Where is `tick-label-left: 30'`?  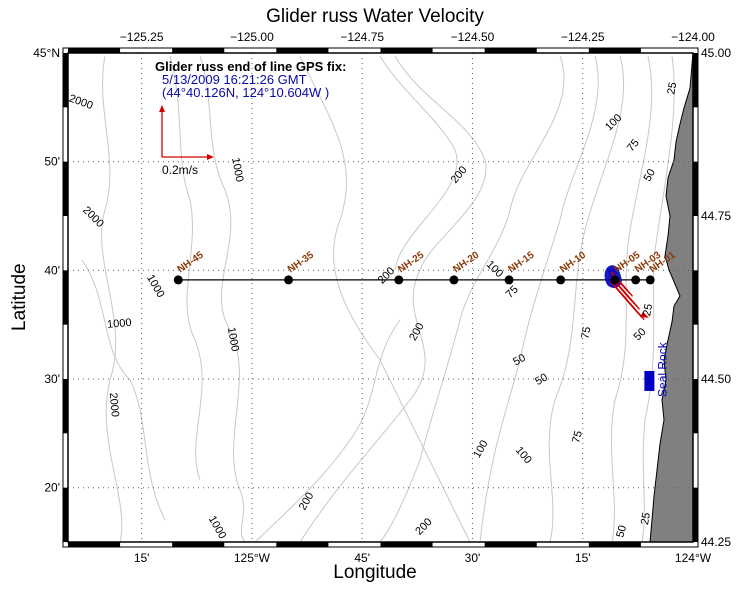 tick-label-left: 30' is located at coordinates (52, 379).